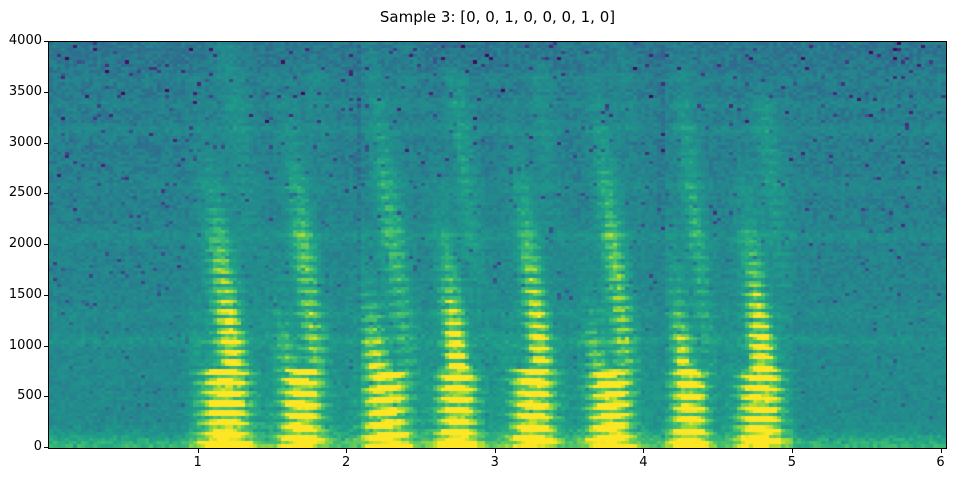 Image resolution: width=960 pixels, height=480 pixels. I want to click on chart-title: Sample 3: [0, 0, 1, 0, 0, 0, 1, 0], so click(497, 17).